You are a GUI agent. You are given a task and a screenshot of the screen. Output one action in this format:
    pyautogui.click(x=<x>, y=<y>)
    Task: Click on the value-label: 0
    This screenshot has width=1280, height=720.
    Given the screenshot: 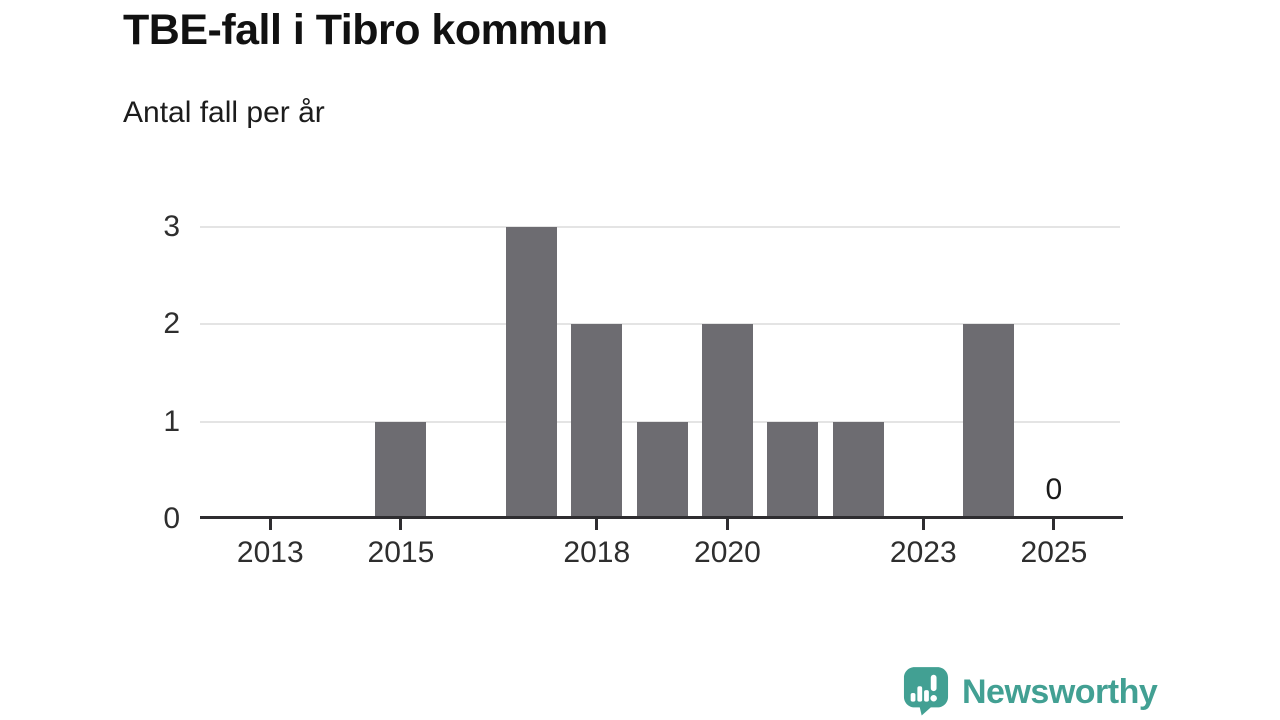 What is the action you would take?
    pyautogui.click(x=1054, y=489)
    